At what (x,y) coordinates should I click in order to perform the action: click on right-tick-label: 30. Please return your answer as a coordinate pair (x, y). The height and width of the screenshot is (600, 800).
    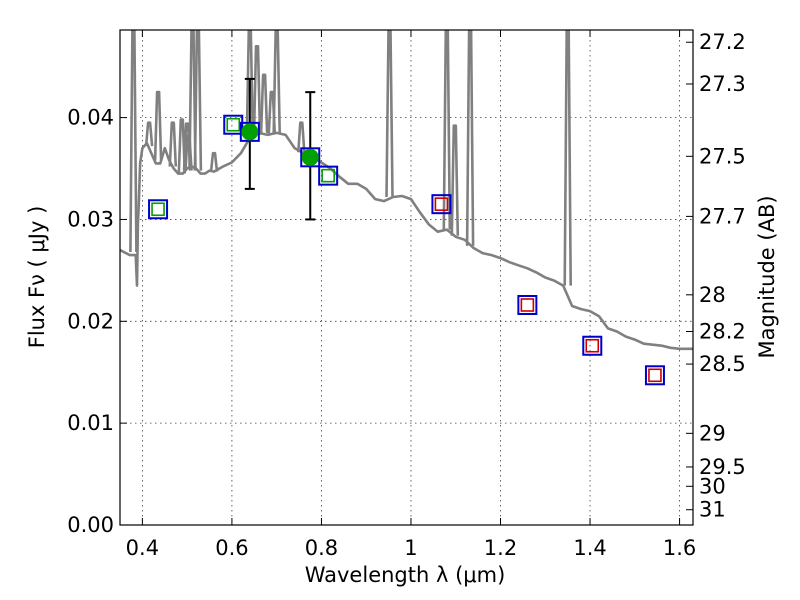
    Looking at the image, I should click on (712, 486).